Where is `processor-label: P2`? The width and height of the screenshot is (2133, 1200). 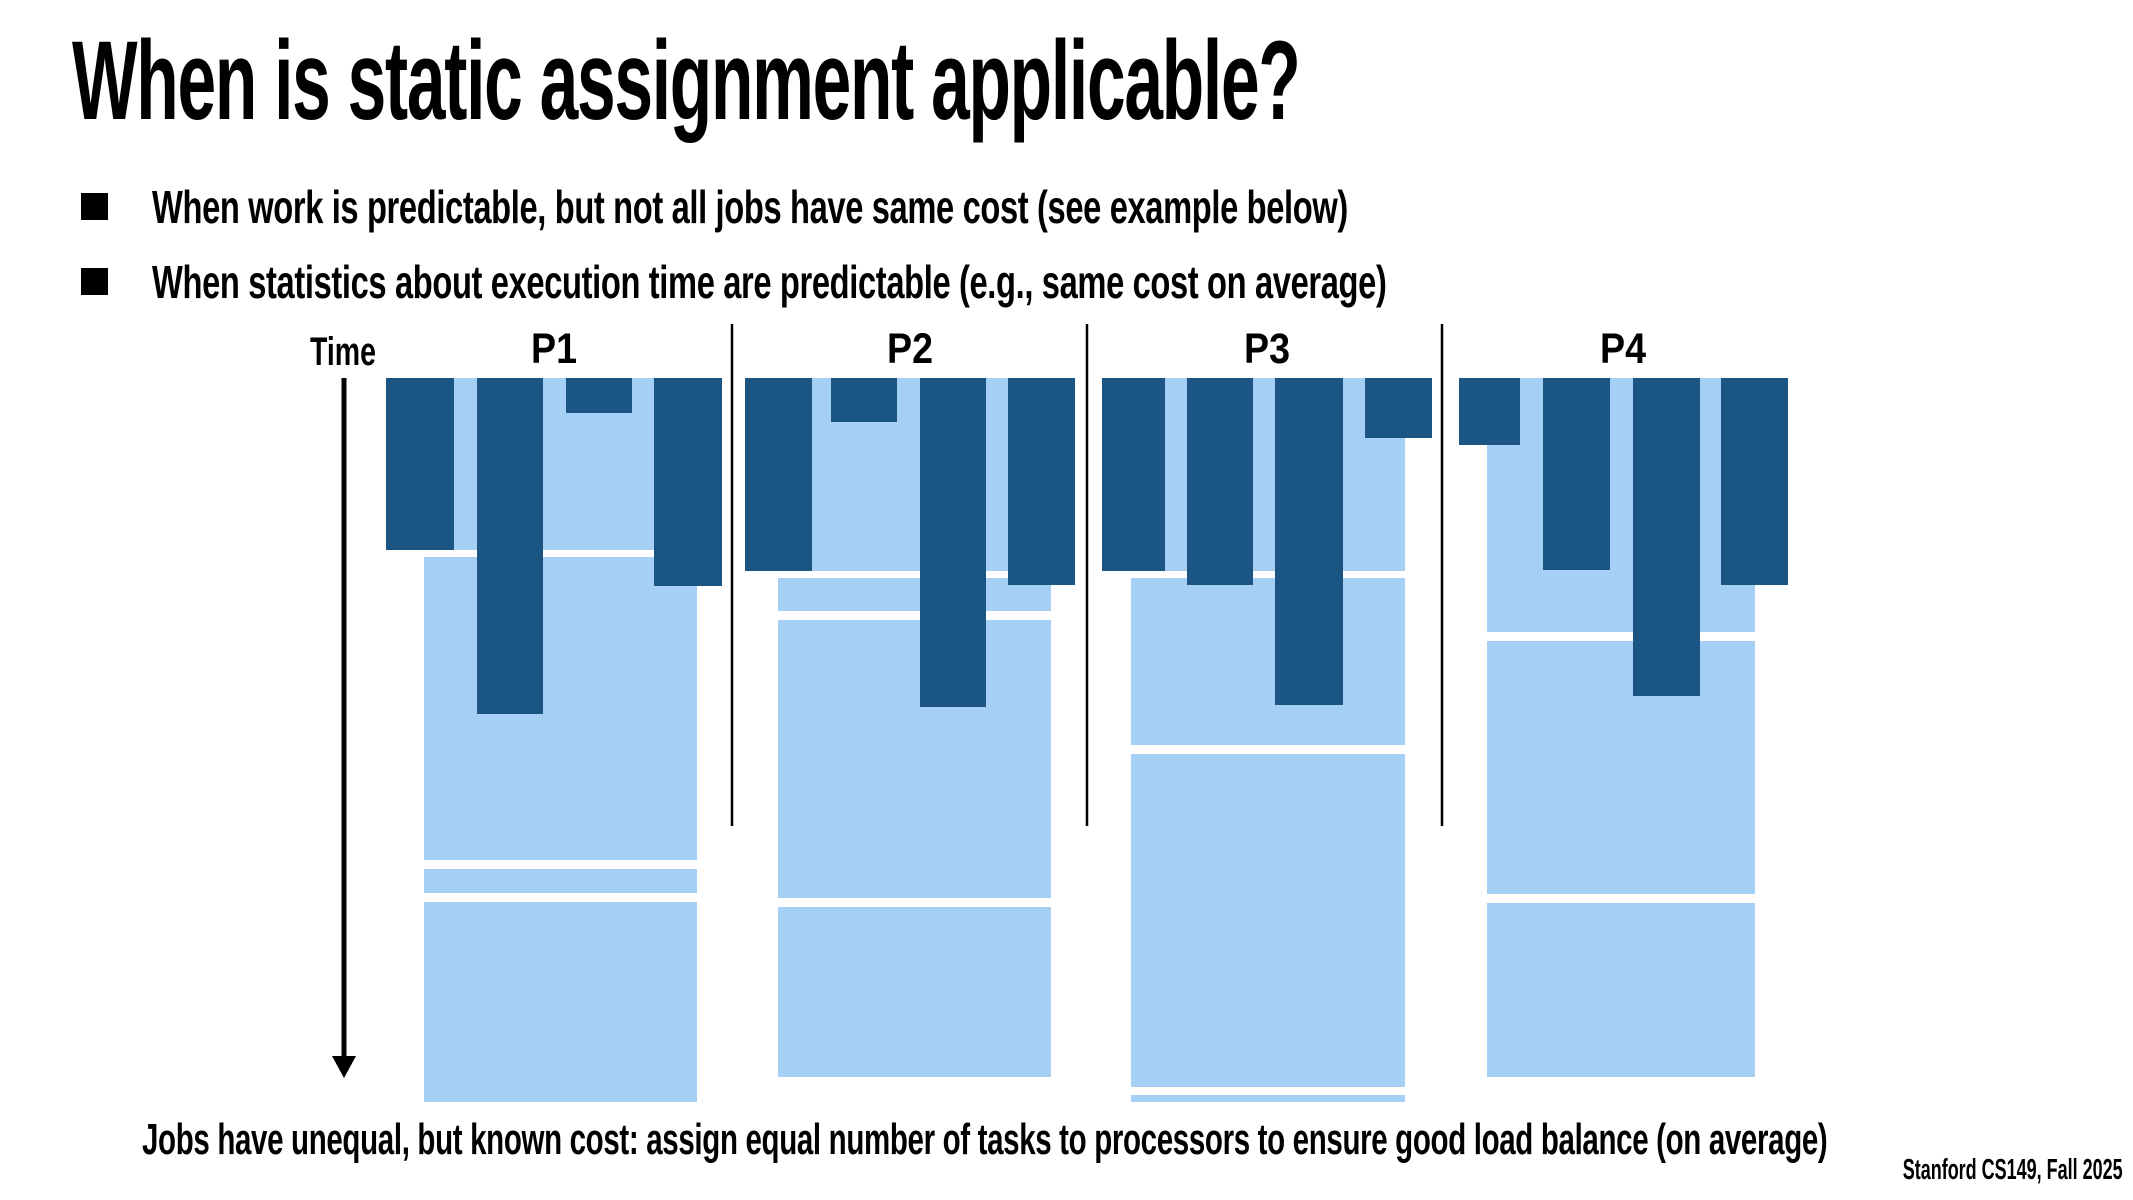
processor-label: P2 is located at coordinates (910, 349).